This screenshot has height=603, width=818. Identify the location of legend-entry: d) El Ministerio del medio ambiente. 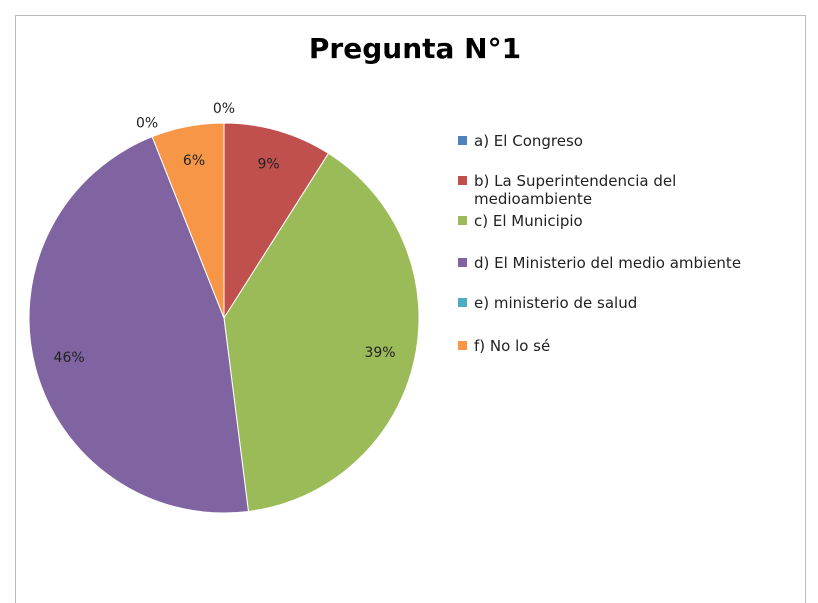
(638, 263).